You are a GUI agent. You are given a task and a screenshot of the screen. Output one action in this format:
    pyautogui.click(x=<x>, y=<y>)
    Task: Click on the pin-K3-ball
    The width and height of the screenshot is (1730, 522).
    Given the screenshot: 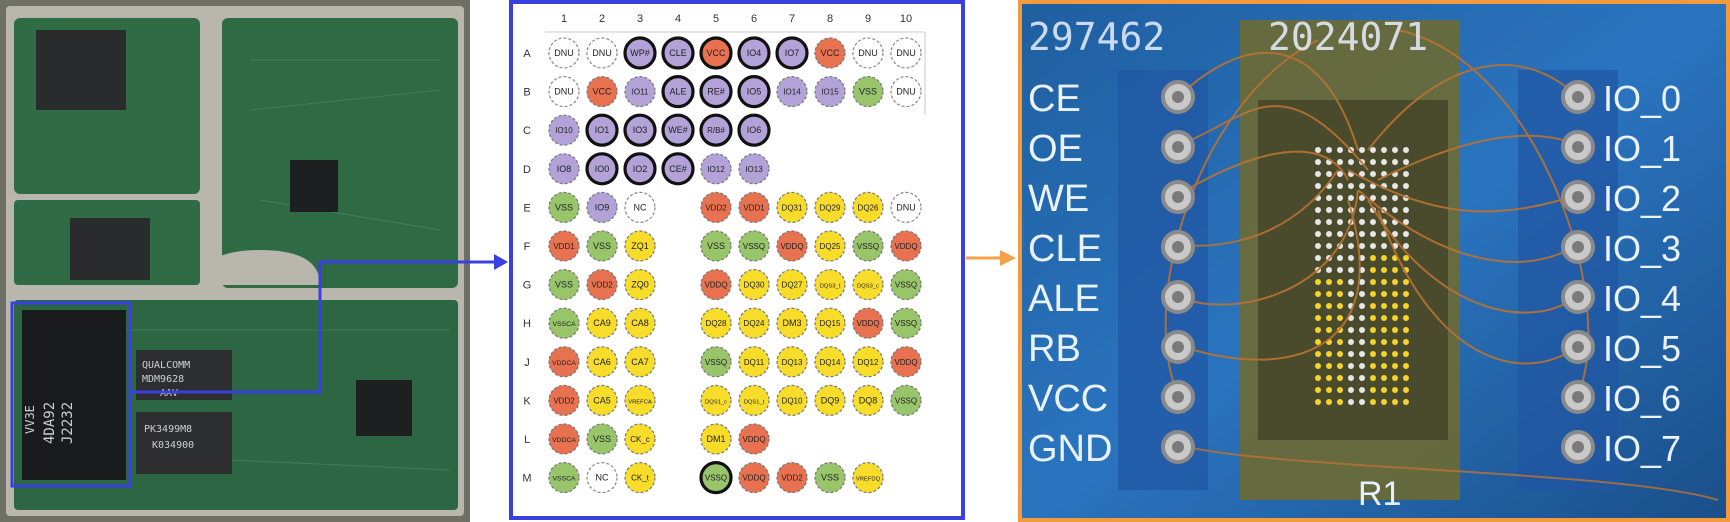 What is the action you would take?
    pyautogui.click(x=640, y=400)
    